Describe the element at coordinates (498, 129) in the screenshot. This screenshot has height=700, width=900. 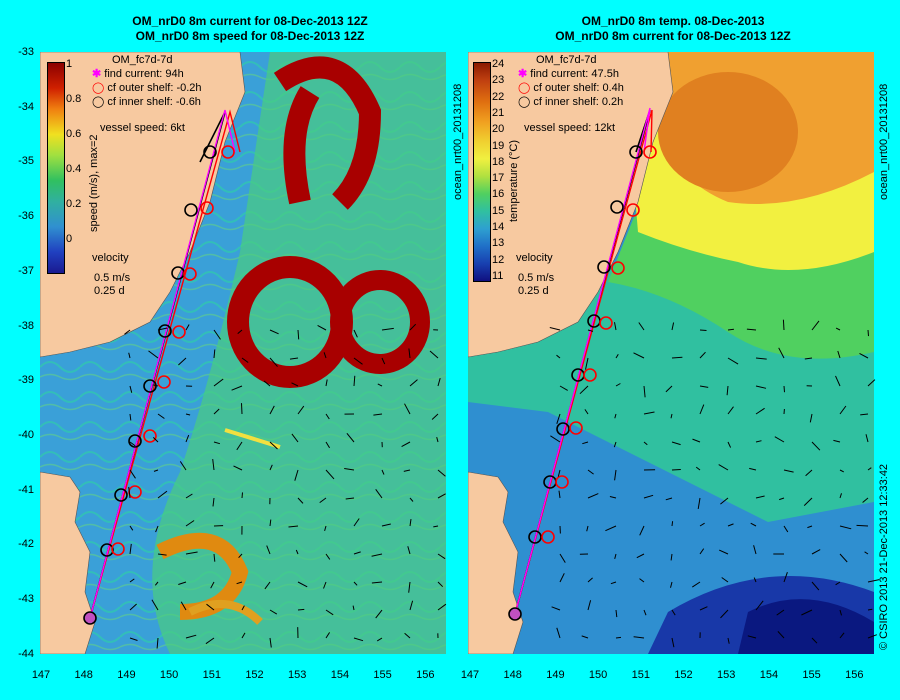
I see `temperature-colorbar-tick: 20` at that location.